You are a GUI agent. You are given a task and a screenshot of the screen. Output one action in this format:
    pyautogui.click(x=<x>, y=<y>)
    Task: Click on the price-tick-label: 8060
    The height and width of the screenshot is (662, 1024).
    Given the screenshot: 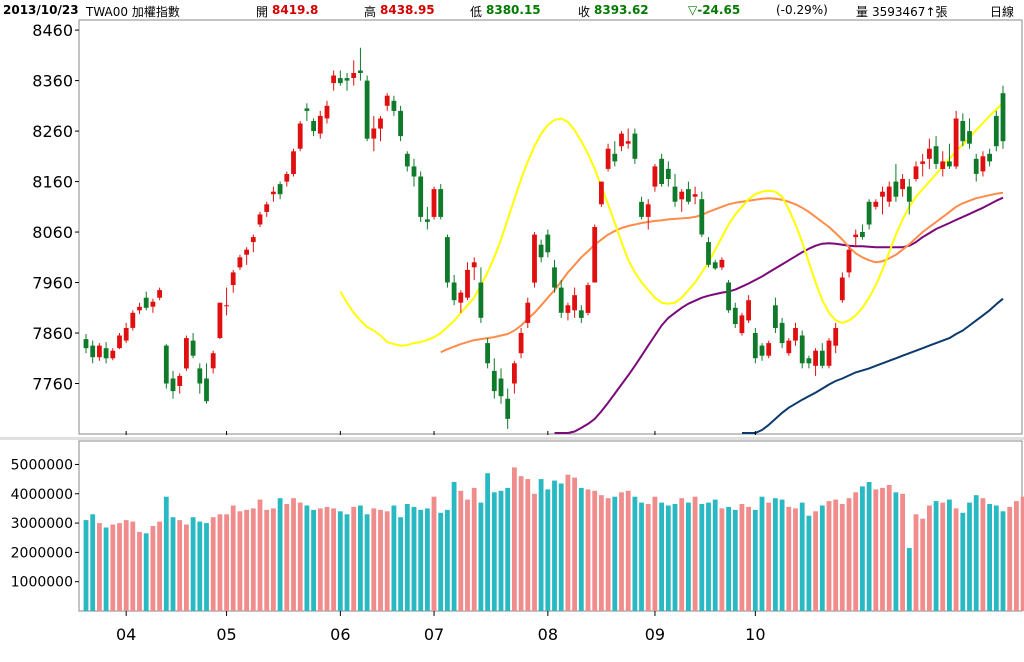 What is the action you would take?
    pyautogui.click(x=52, y=232)
    